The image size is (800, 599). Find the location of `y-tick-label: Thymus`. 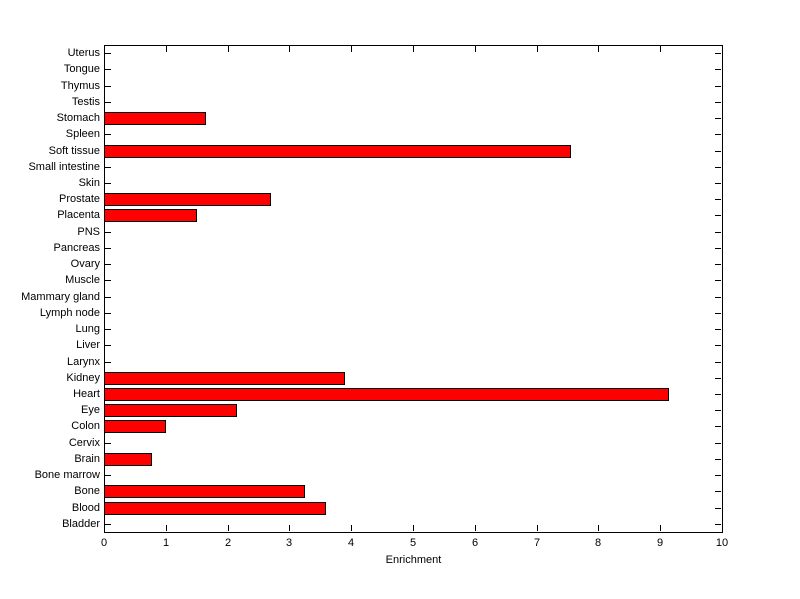

y-tick-label: Thymus is located at coordinates (80, 86).